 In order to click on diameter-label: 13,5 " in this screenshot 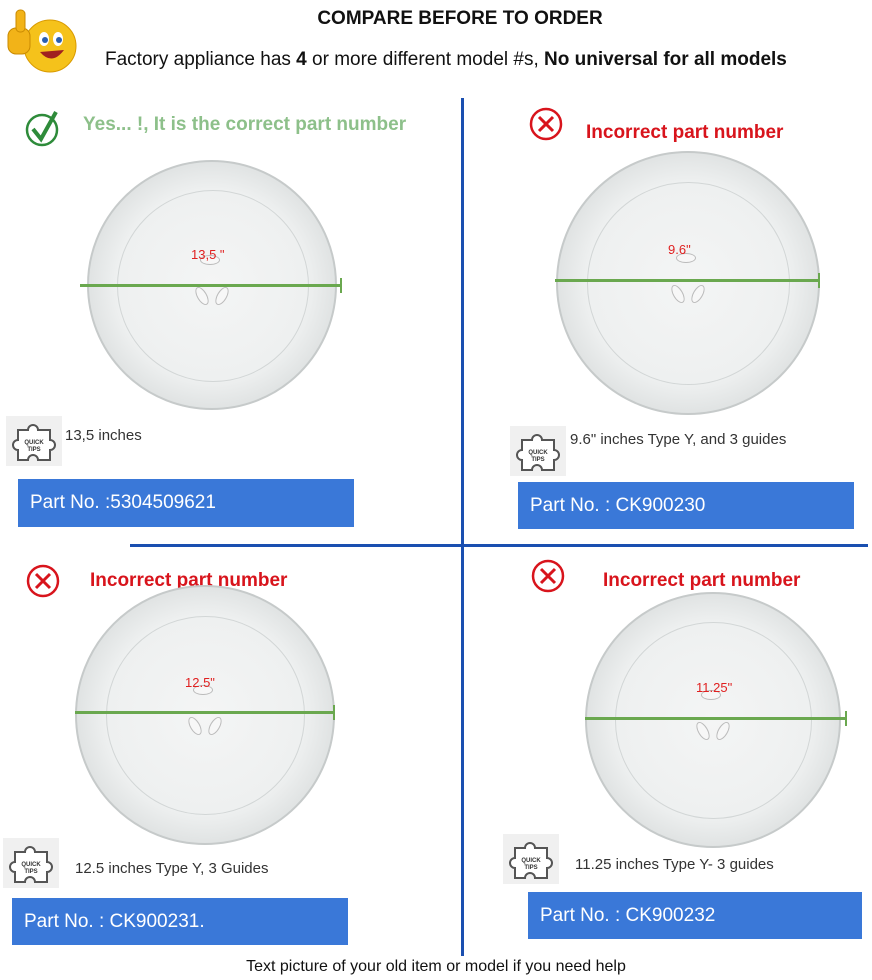, I will do `click(208, 254)`.